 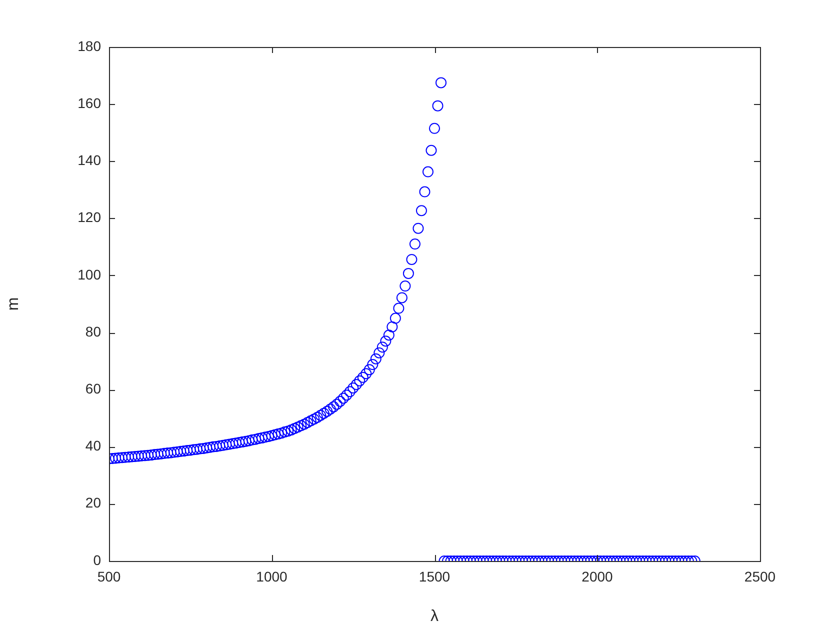 What do you see at coordinates (90, 160) in the screenshot?
I see `y-tick-label: 140` at bounding box center [90, 160].